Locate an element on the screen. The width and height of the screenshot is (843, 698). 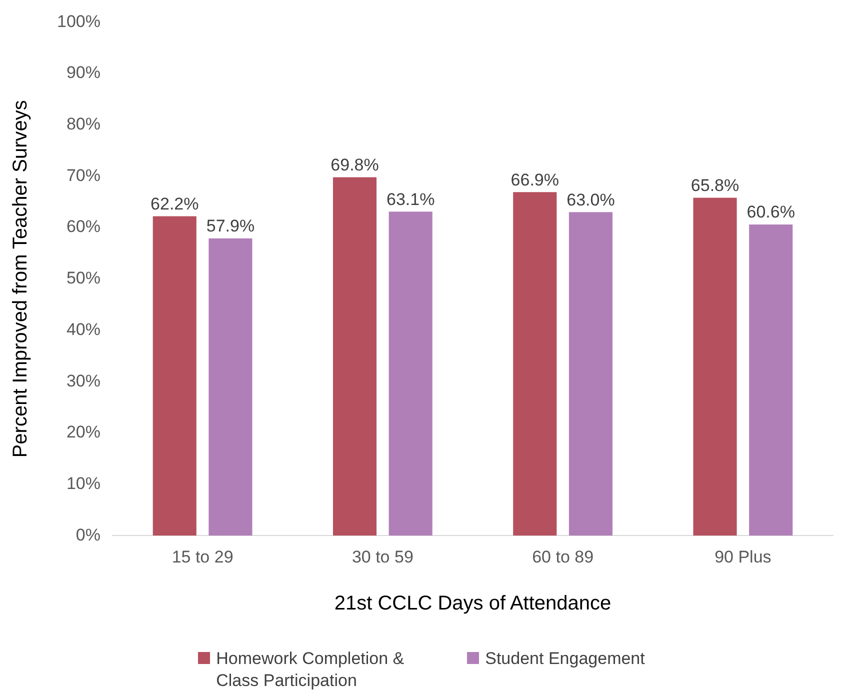
x-tick-label: 60 to 89 is located at coordinates (563, 556).